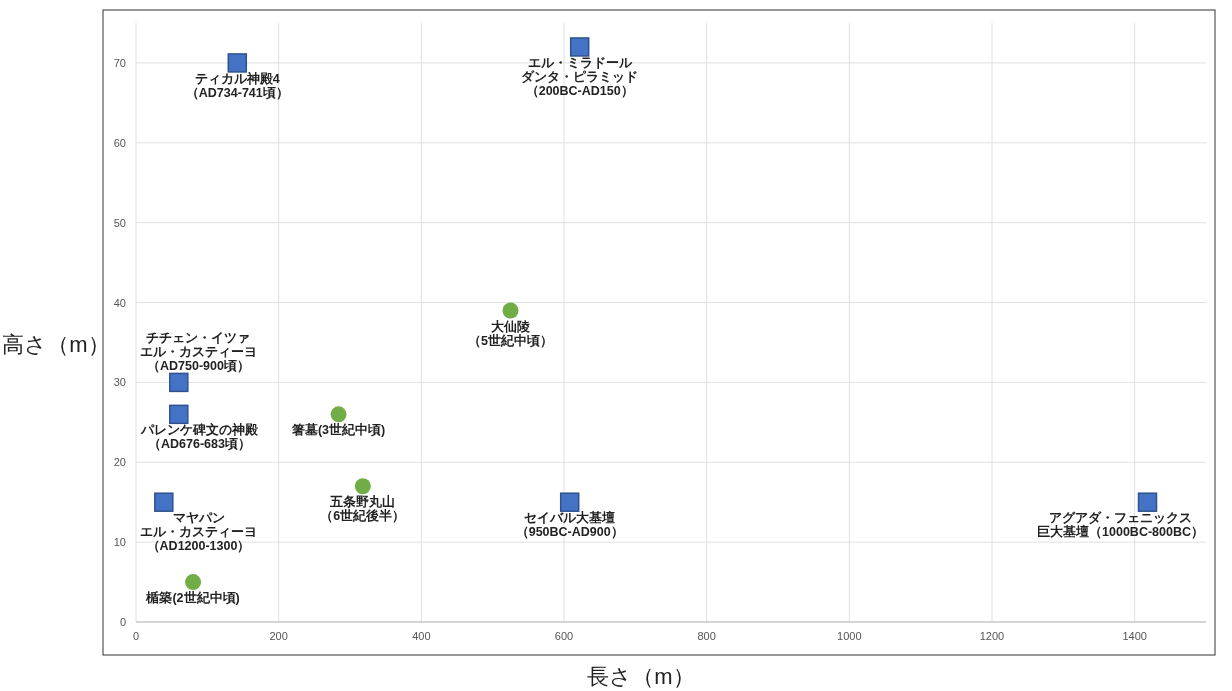  What do you see at coordinates (992, 636) in the screenshot?
I see `x-tick-label: 1200` at bounding box center [992, 636].